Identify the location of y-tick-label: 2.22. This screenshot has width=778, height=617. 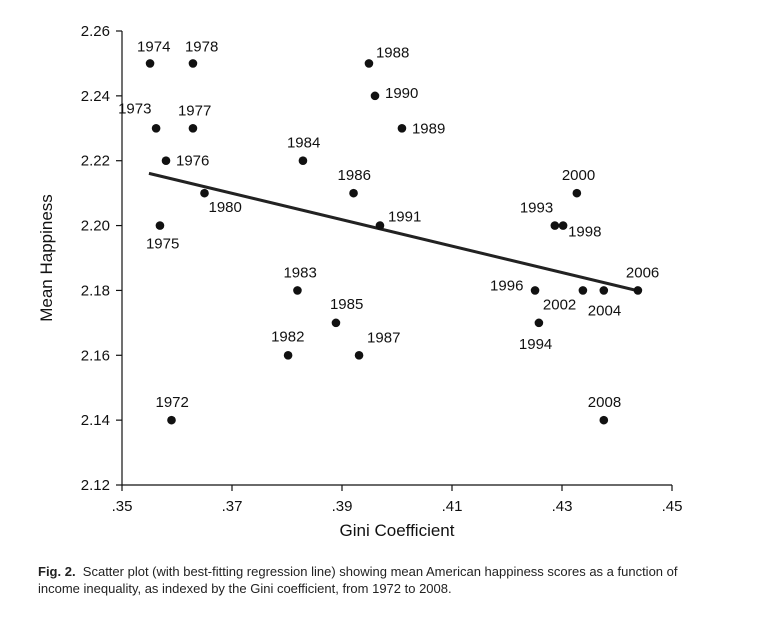
(95, 161).